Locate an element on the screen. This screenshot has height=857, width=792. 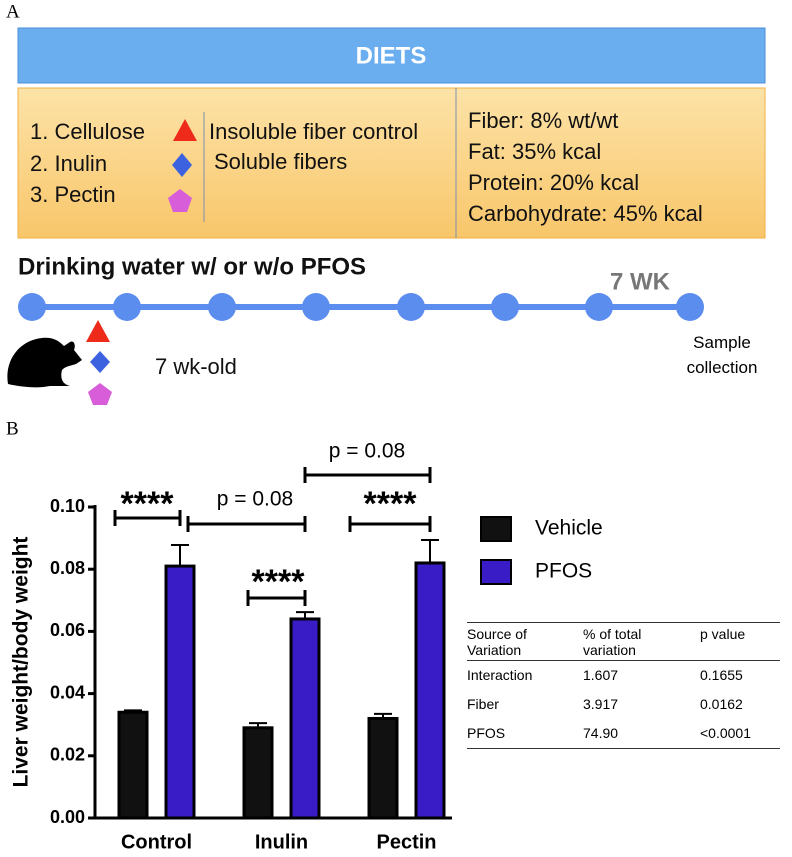
y-tick-label: 0.10 is located at coordinates (67, 506).